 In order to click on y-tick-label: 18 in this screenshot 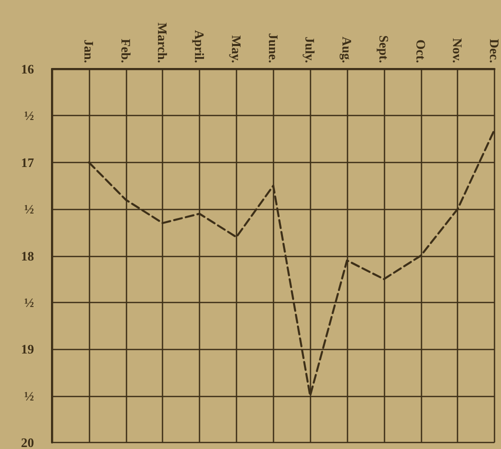, I will do `click(27, 256)`.